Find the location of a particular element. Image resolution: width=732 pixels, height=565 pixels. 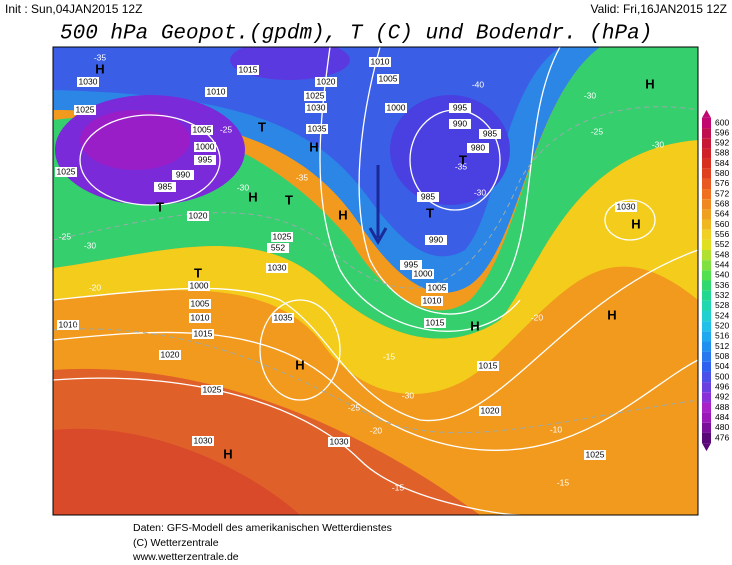

colorbar-cap is located at coordinates (706, 113).